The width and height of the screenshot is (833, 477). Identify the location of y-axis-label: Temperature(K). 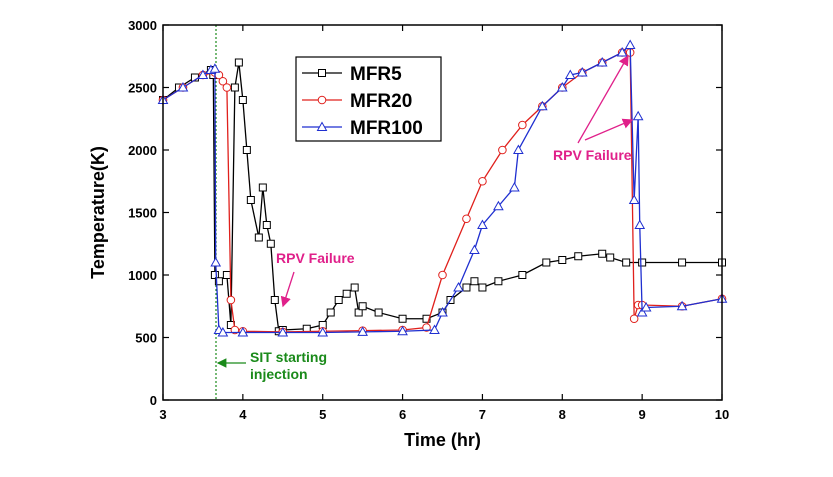
(98, 212).